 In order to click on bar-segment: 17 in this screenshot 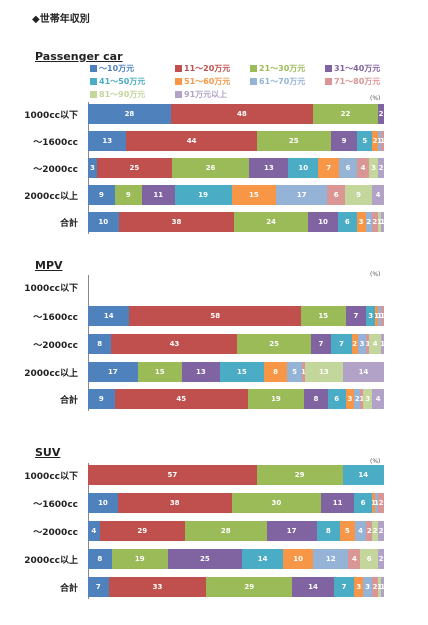, I will do `click(302, 195)`.